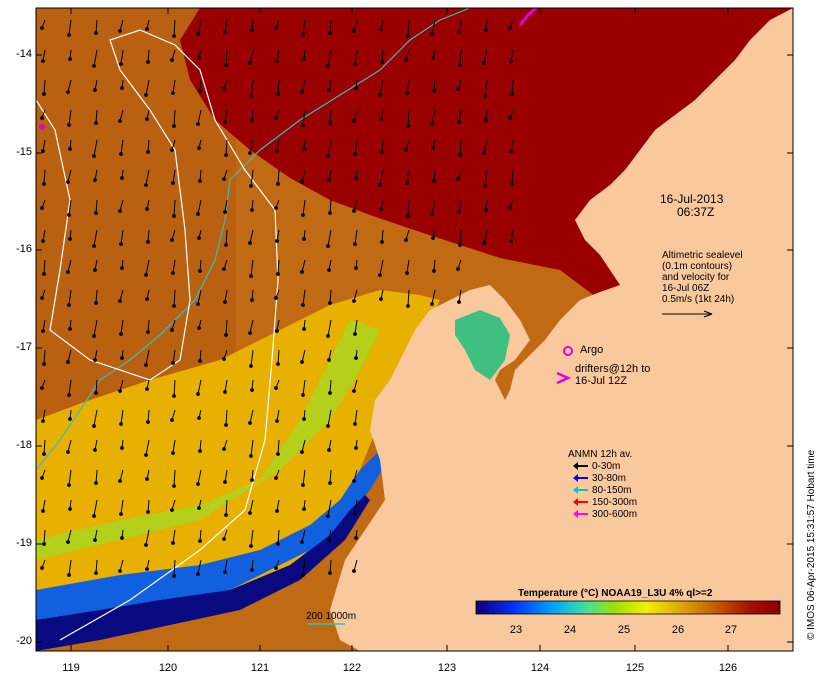 The width and height of the screenshot is (820, 680). What do you see at coordinates (605, 515) in the screenshot?
I see `legend-item: 300-600m` at bounding box center [605, 515].